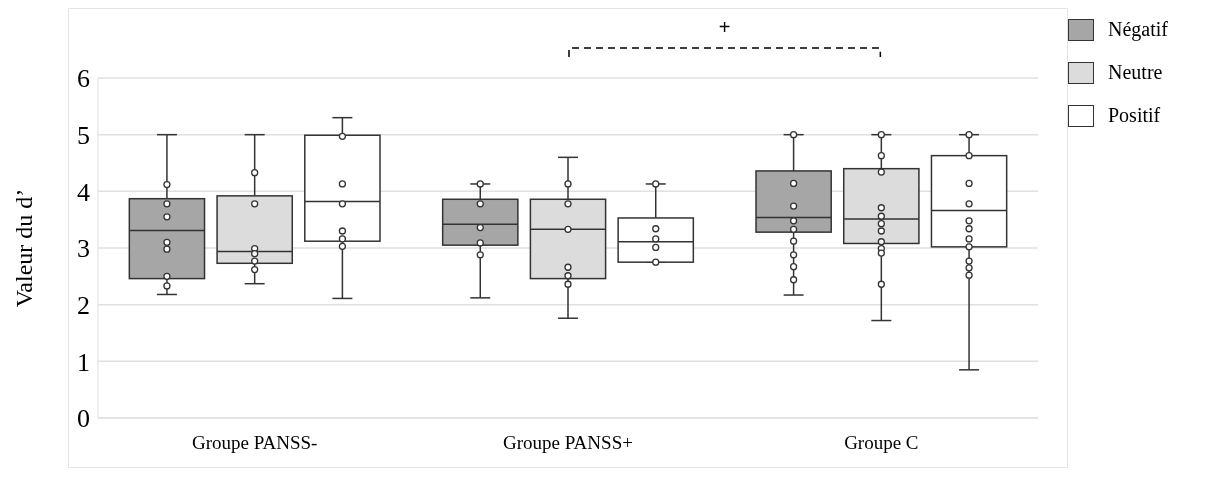  Describe the element at coordinates (1134, 115) in the screenshot. I see `legend-label: Positif` at that location.